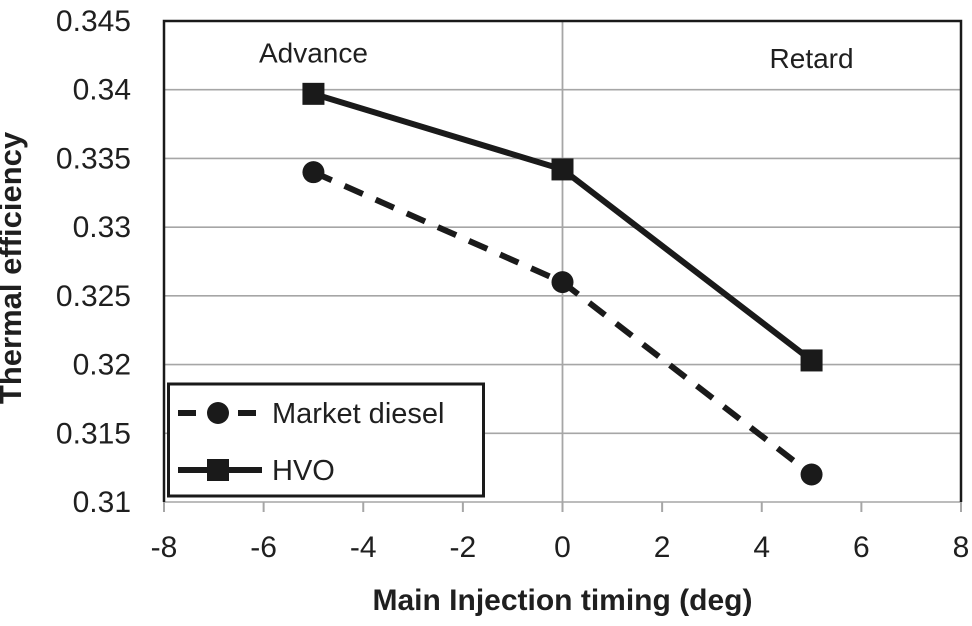 This screenshot has height=626, width=972. What do you see at coordinates (93, 21) in the screenshot?
I see `y-tick-label: 0.345` at bounding box center [93, 21].